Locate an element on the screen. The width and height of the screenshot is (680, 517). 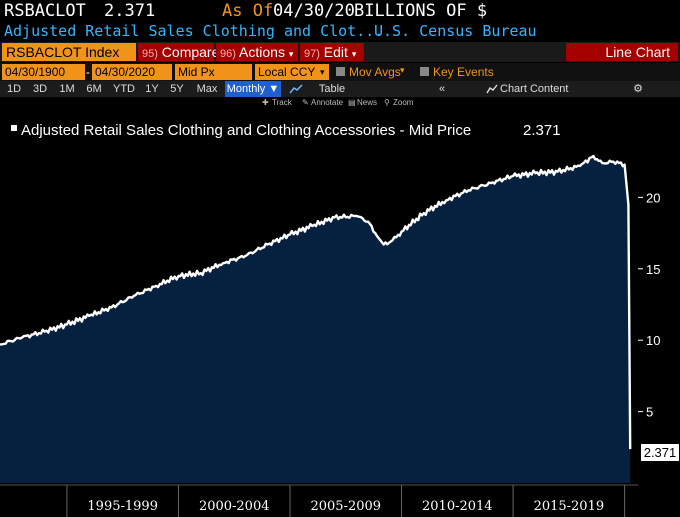
actions-number: 96) is located at coordinates (228, 54).